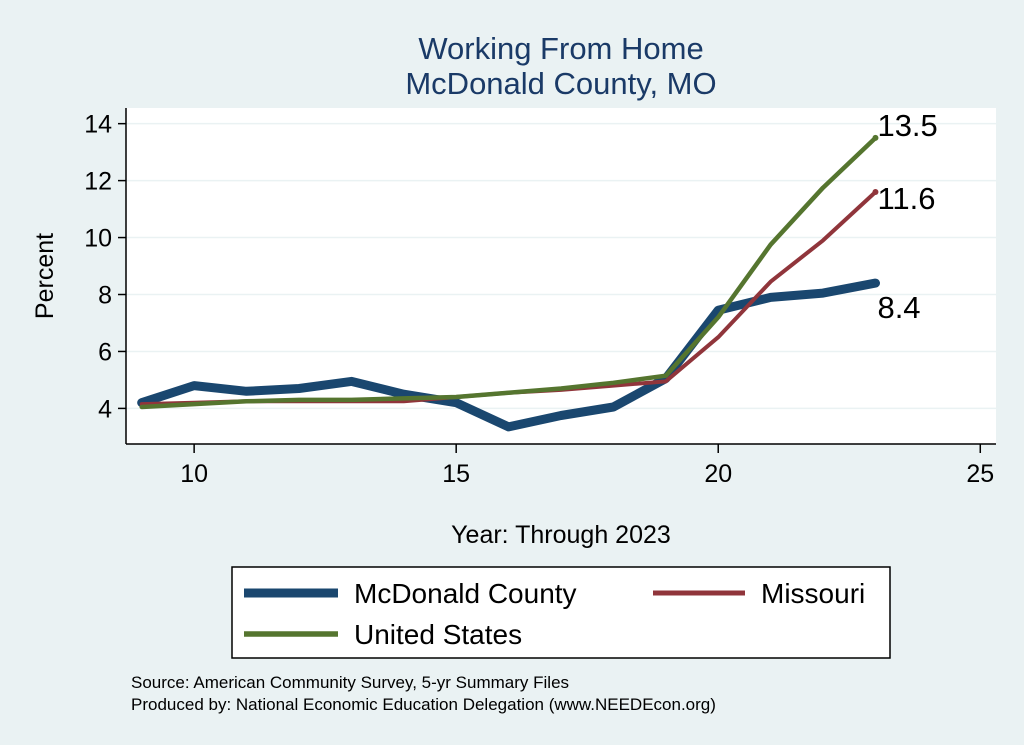 This screenshot has width=1024, height=745. Describe the element at coordinates (105, 409) in the screenshot. I see `y-tick-label: 4` at that location.